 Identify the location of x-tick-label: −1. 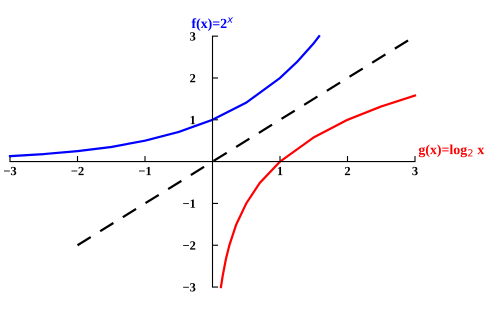
(145, 171).